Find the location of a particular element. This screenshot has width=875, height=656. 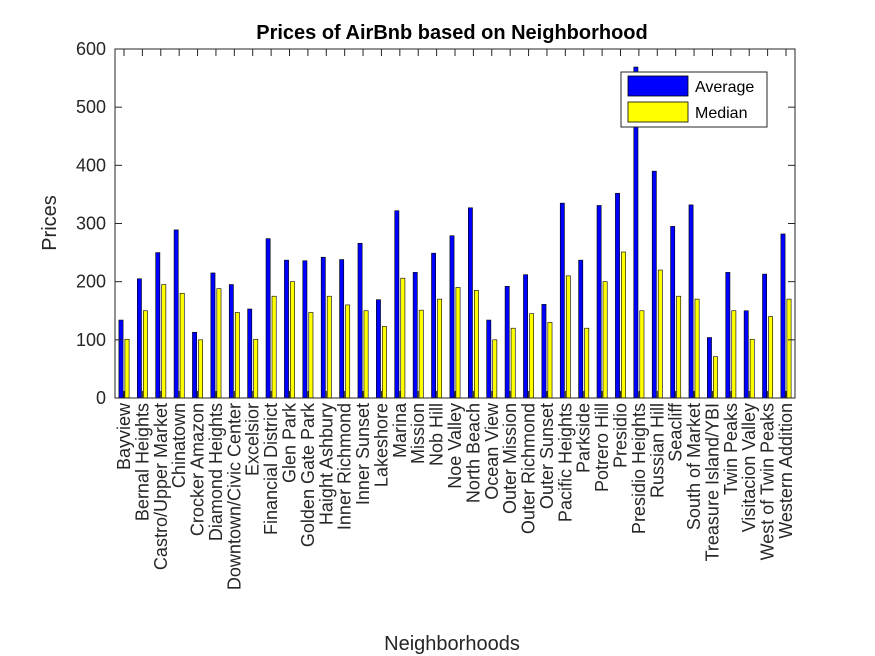

x-tick-label: North Beach is located at coordinates (473, 453).